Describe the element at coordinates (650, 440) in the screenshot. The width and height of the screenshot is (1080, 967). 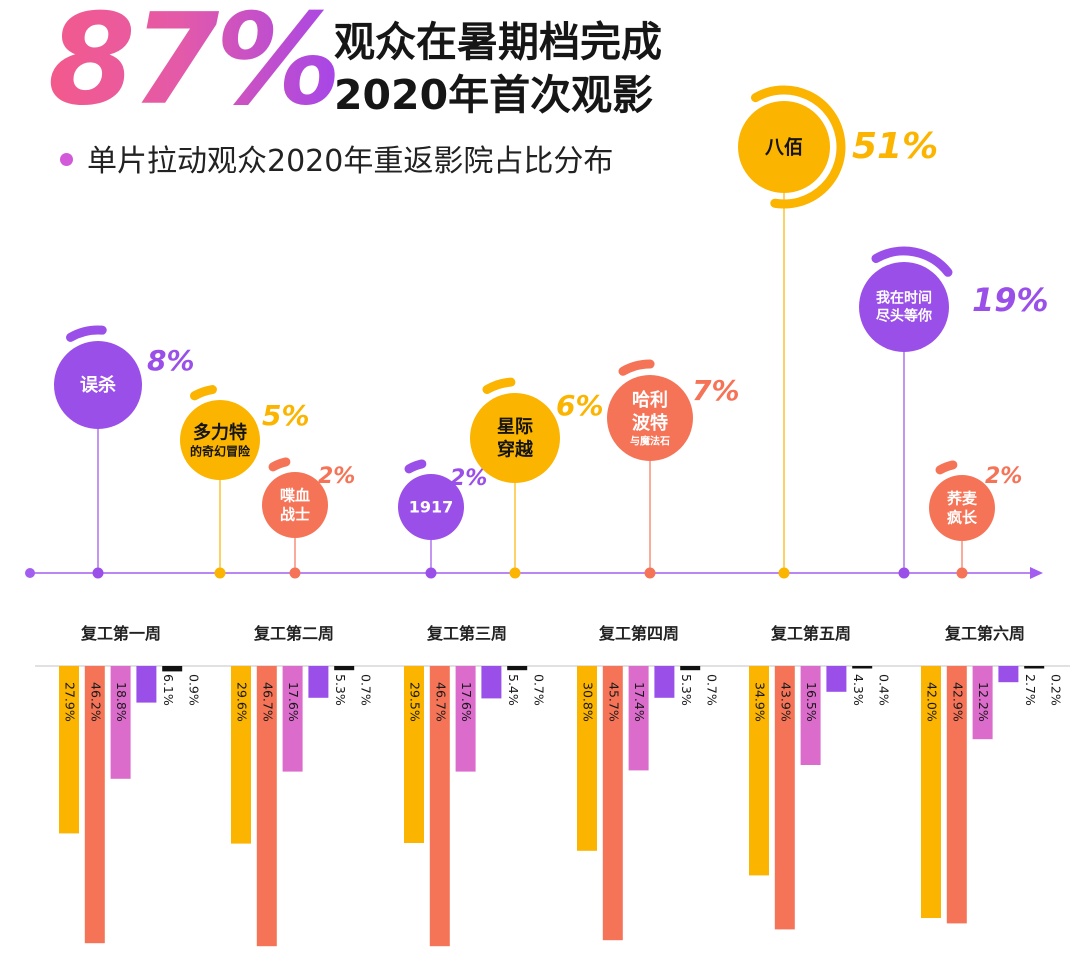
I see `film-name: 与魔法石` at that location.